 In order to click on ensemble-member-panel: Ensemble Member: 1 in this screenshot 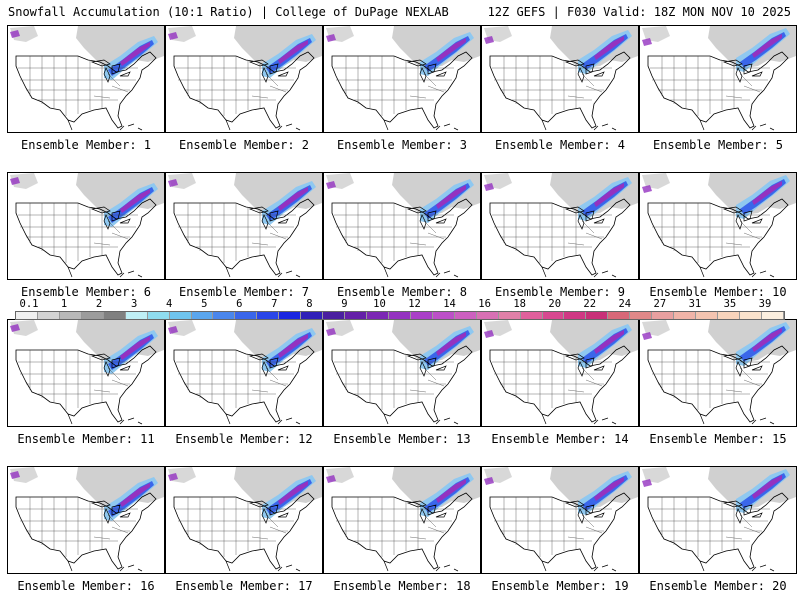, I will do `click(86, 88)`.